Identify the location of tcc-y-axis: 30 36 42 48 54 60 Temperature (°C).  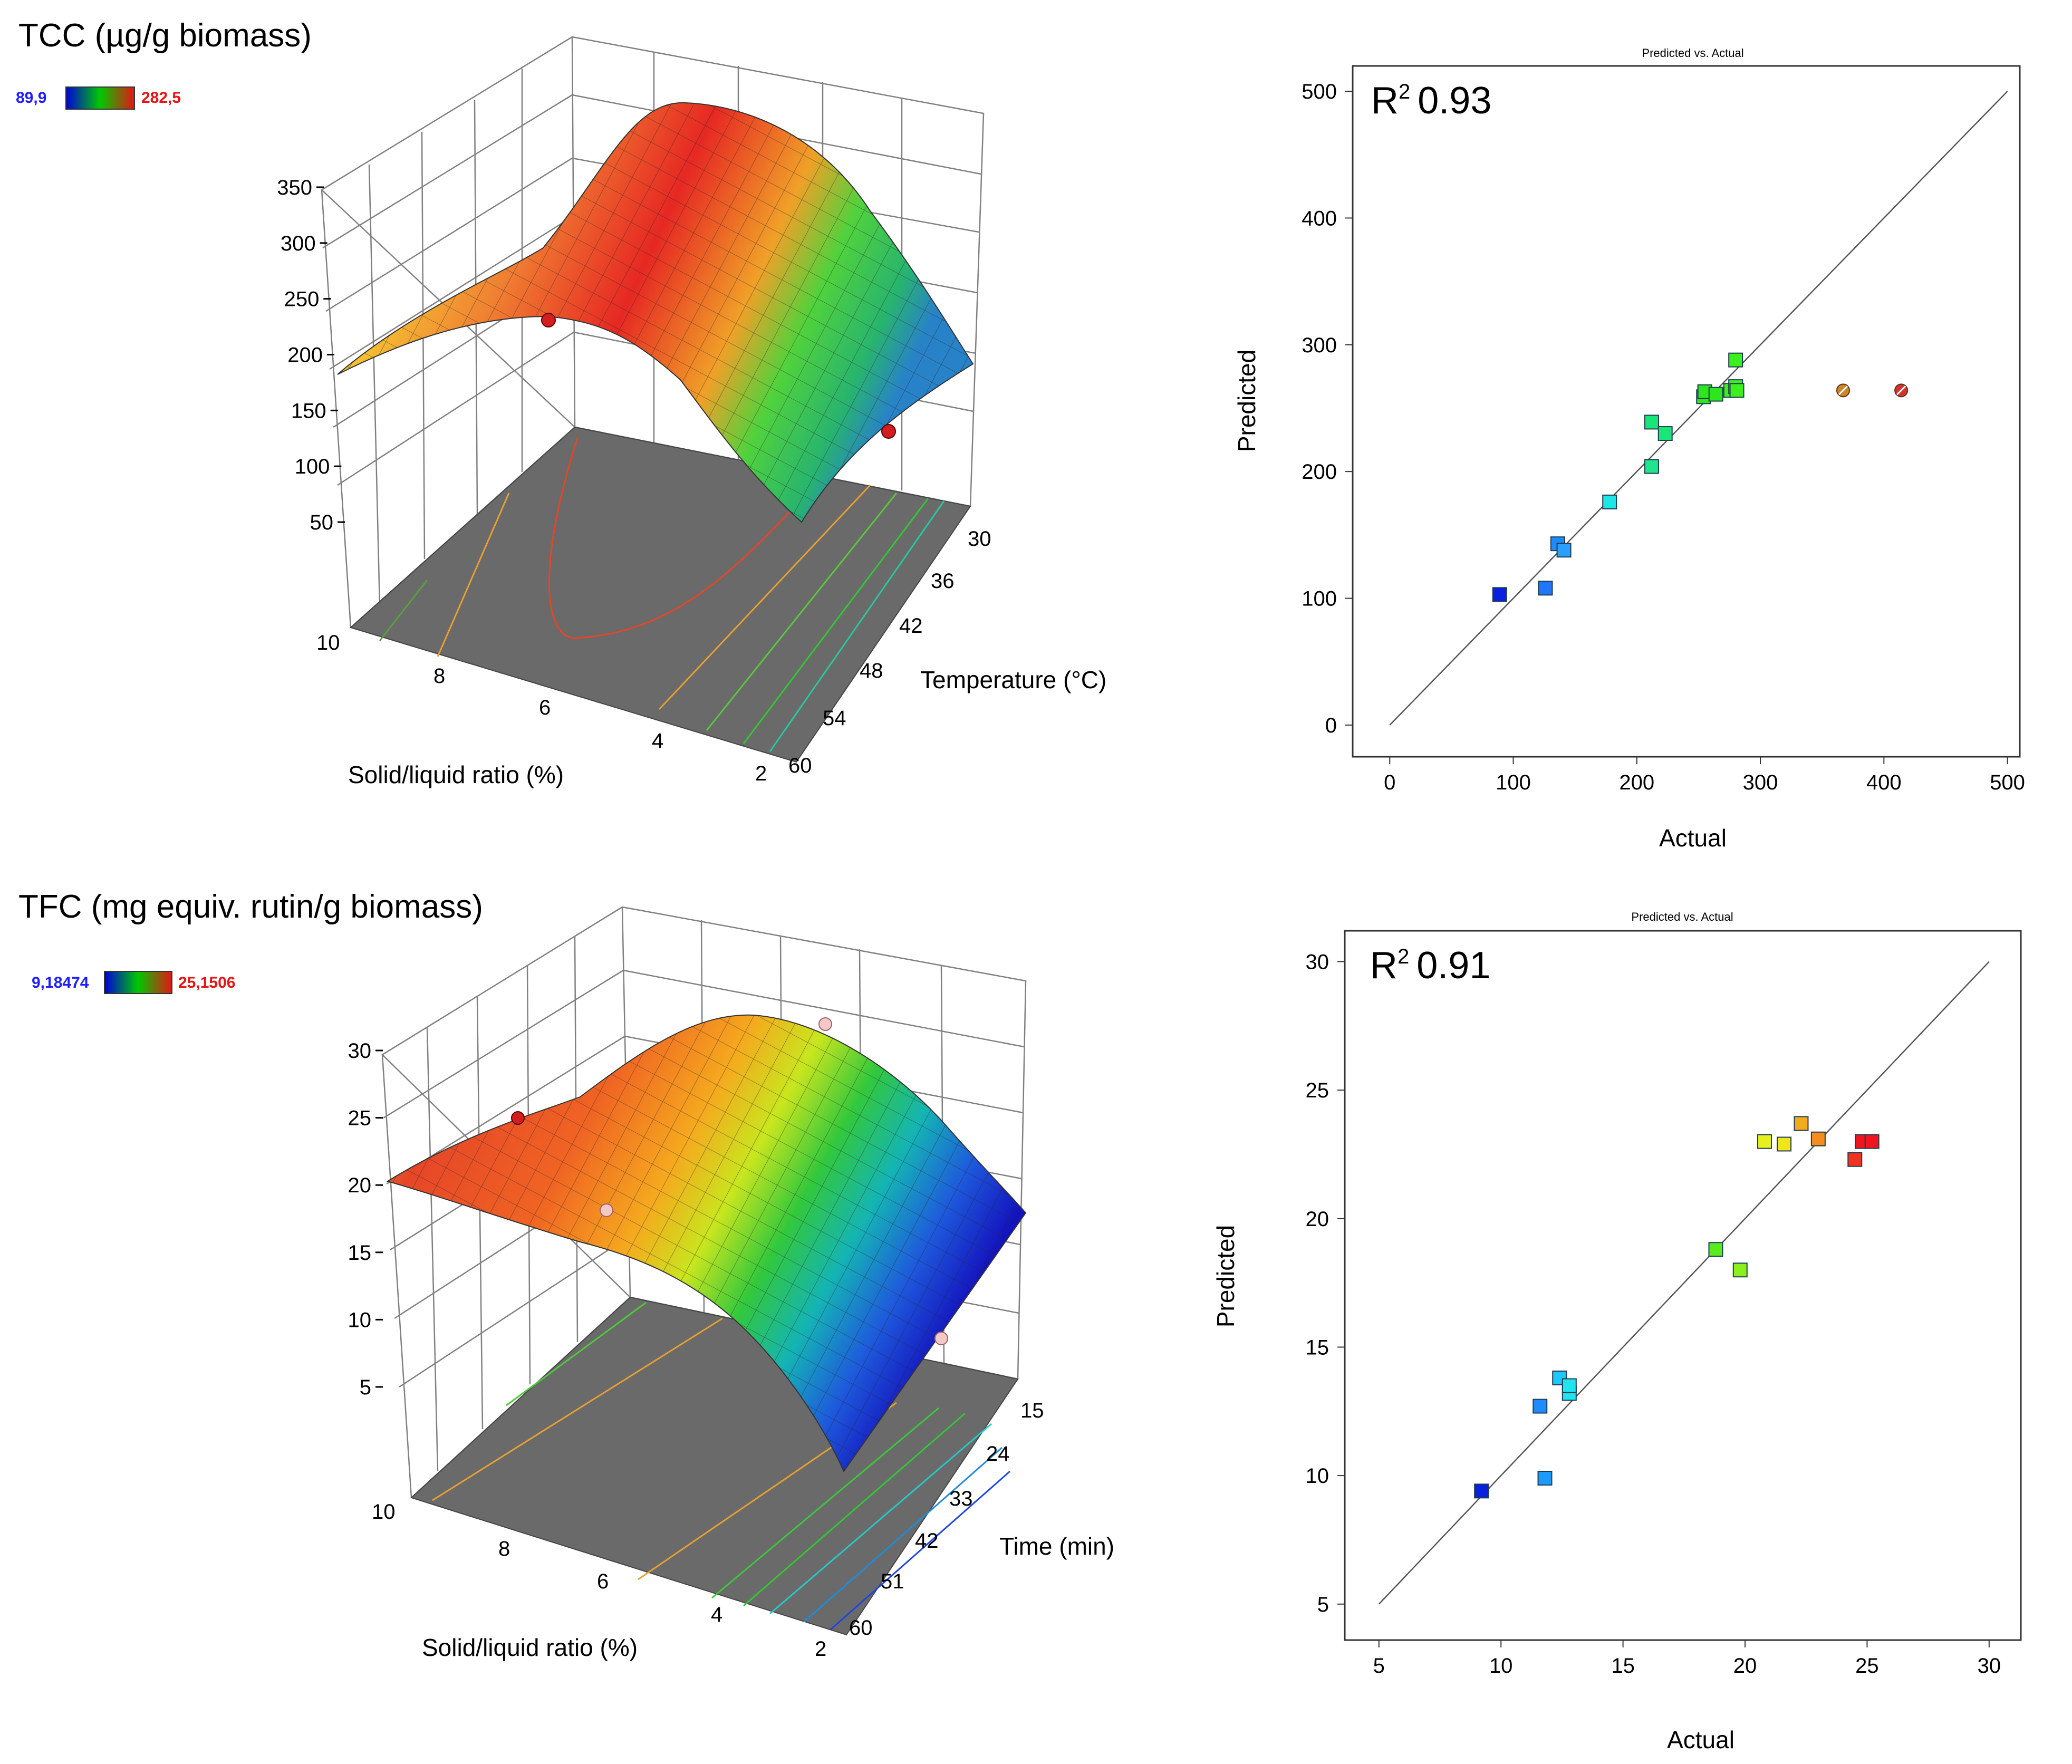
(947, 652).